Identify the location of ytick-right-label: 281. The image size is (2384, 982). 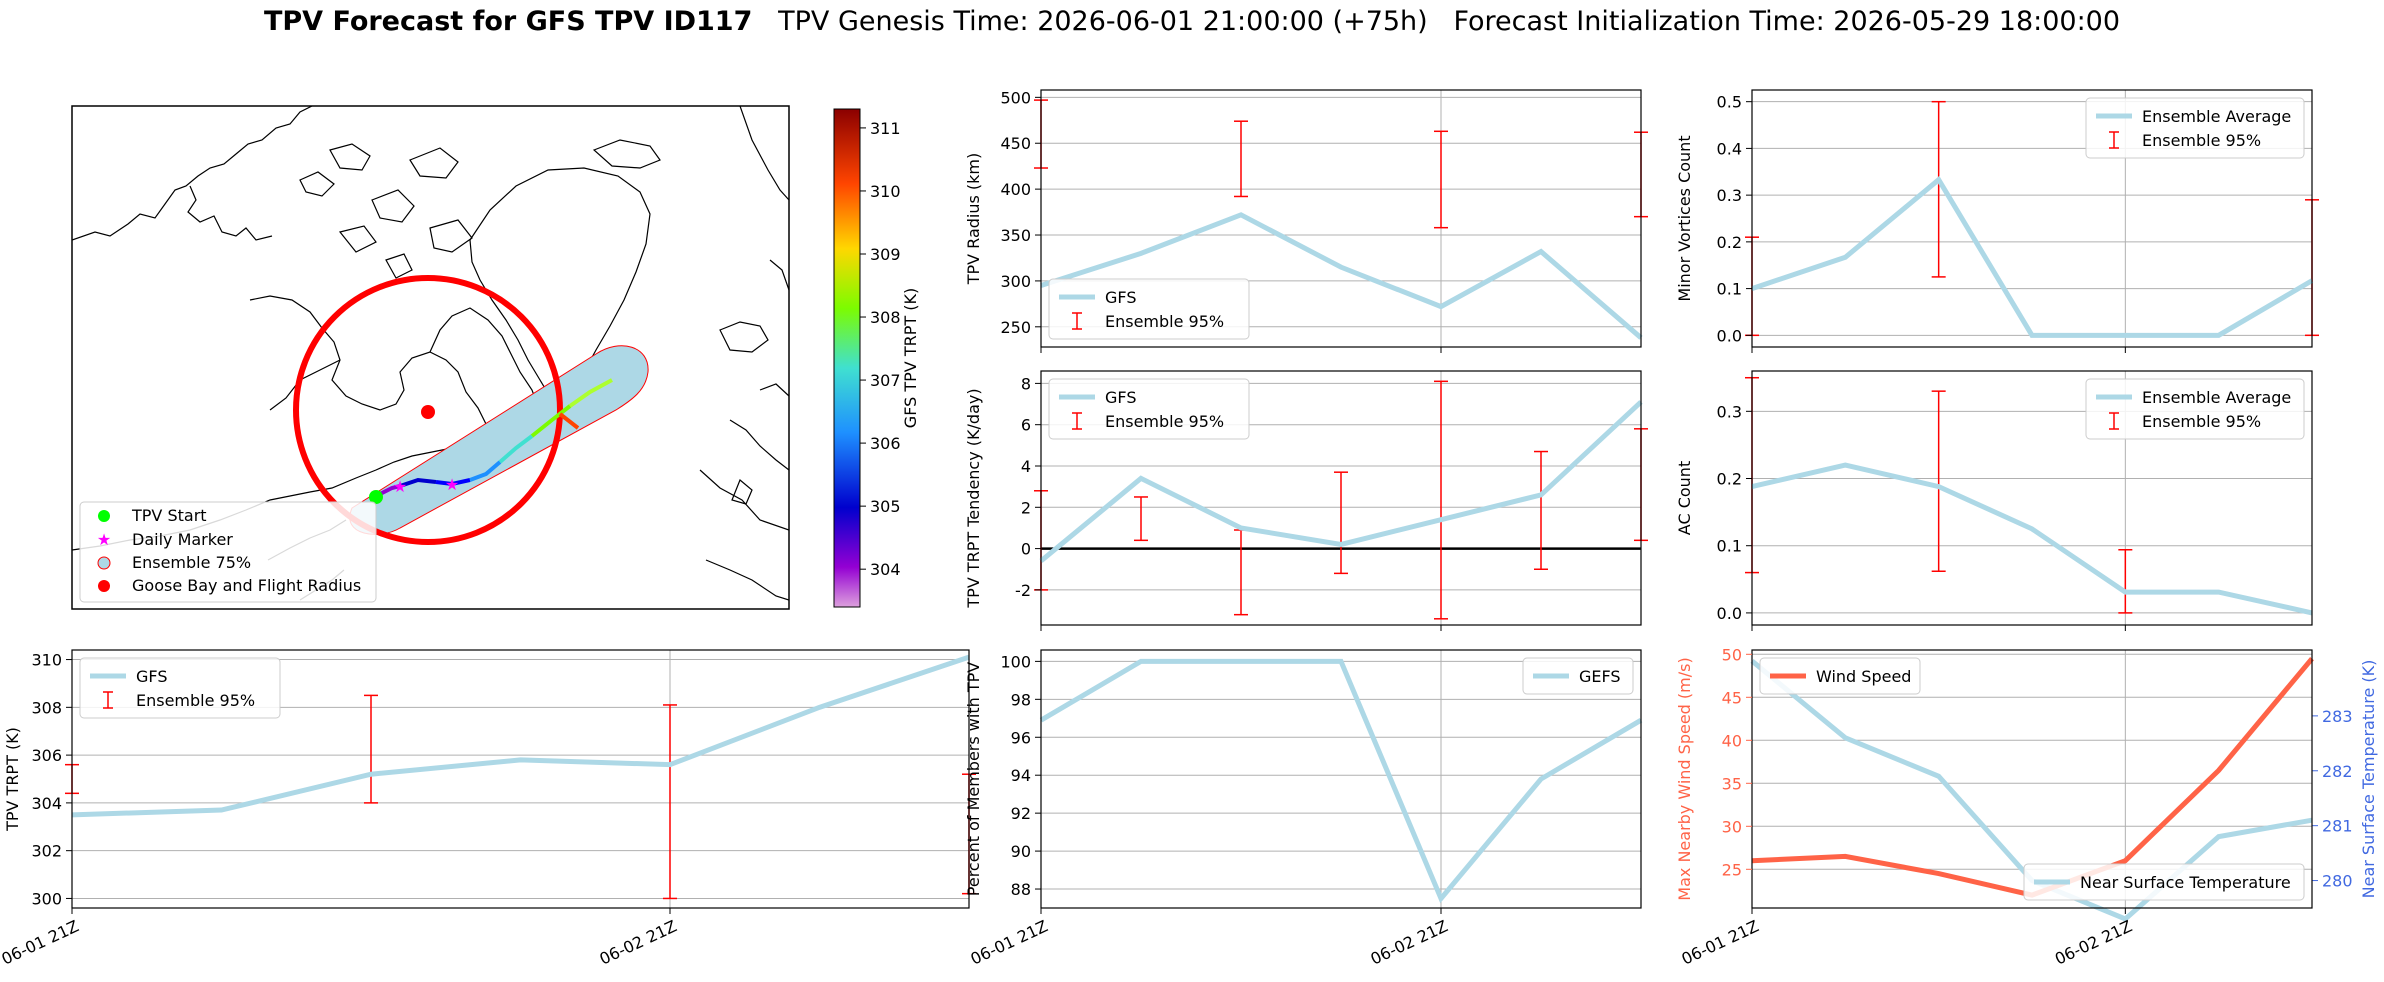
(2337, 826).